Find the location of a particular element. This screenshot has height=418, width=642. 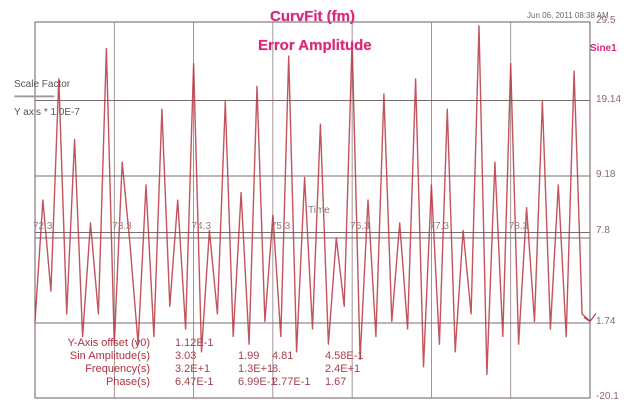

parameter-value: 4.81 is located at coordinates (283, 356).